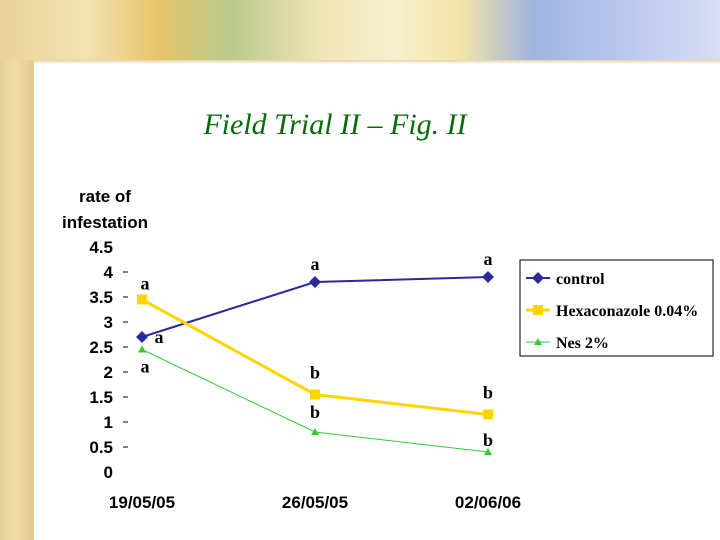 The width and height of the screenshot is (720, 540). Describe the element at coordinates (105, 222) in the screenshot. I see `y-axis-title-line-2: infestation` at that location.